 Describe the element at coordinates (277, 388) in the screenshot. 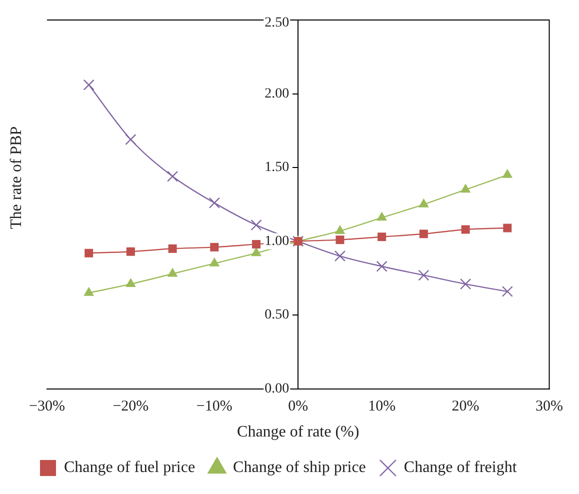

I see `y-tick-label: 0.00` at that location.